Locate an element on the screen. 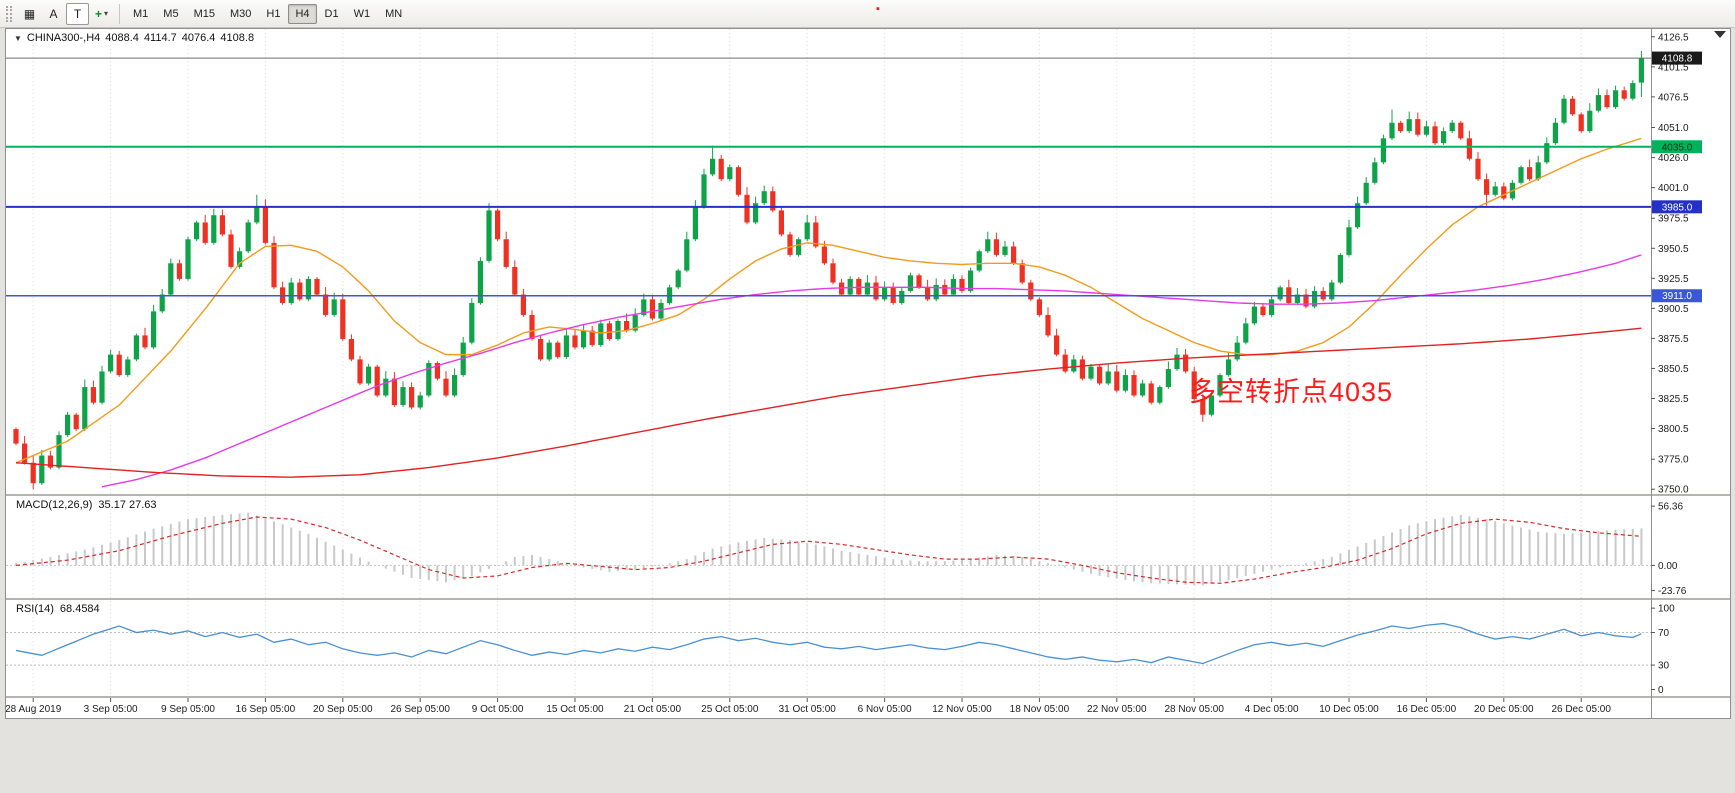  date-label: 20 Dec 05:00 is located at coordinates (1504, 709).